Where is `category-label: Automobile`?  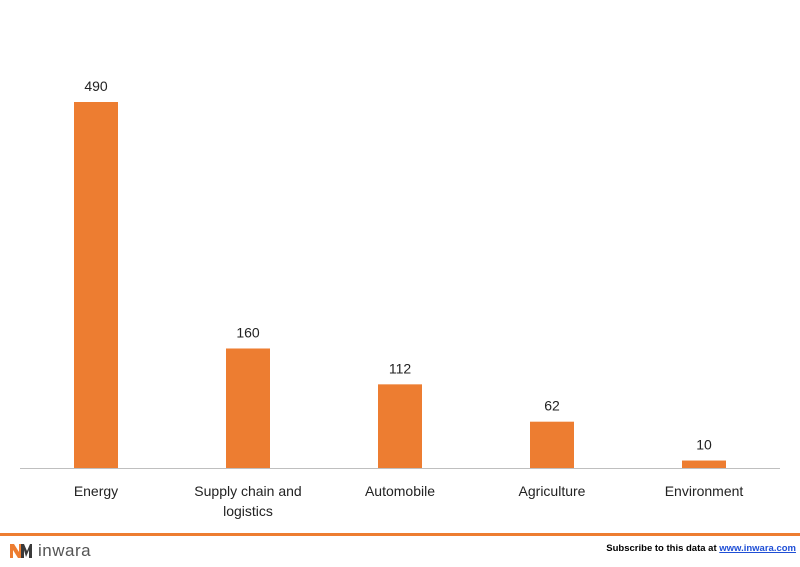
category-label: Automobile is located at coordinates (400, 491).